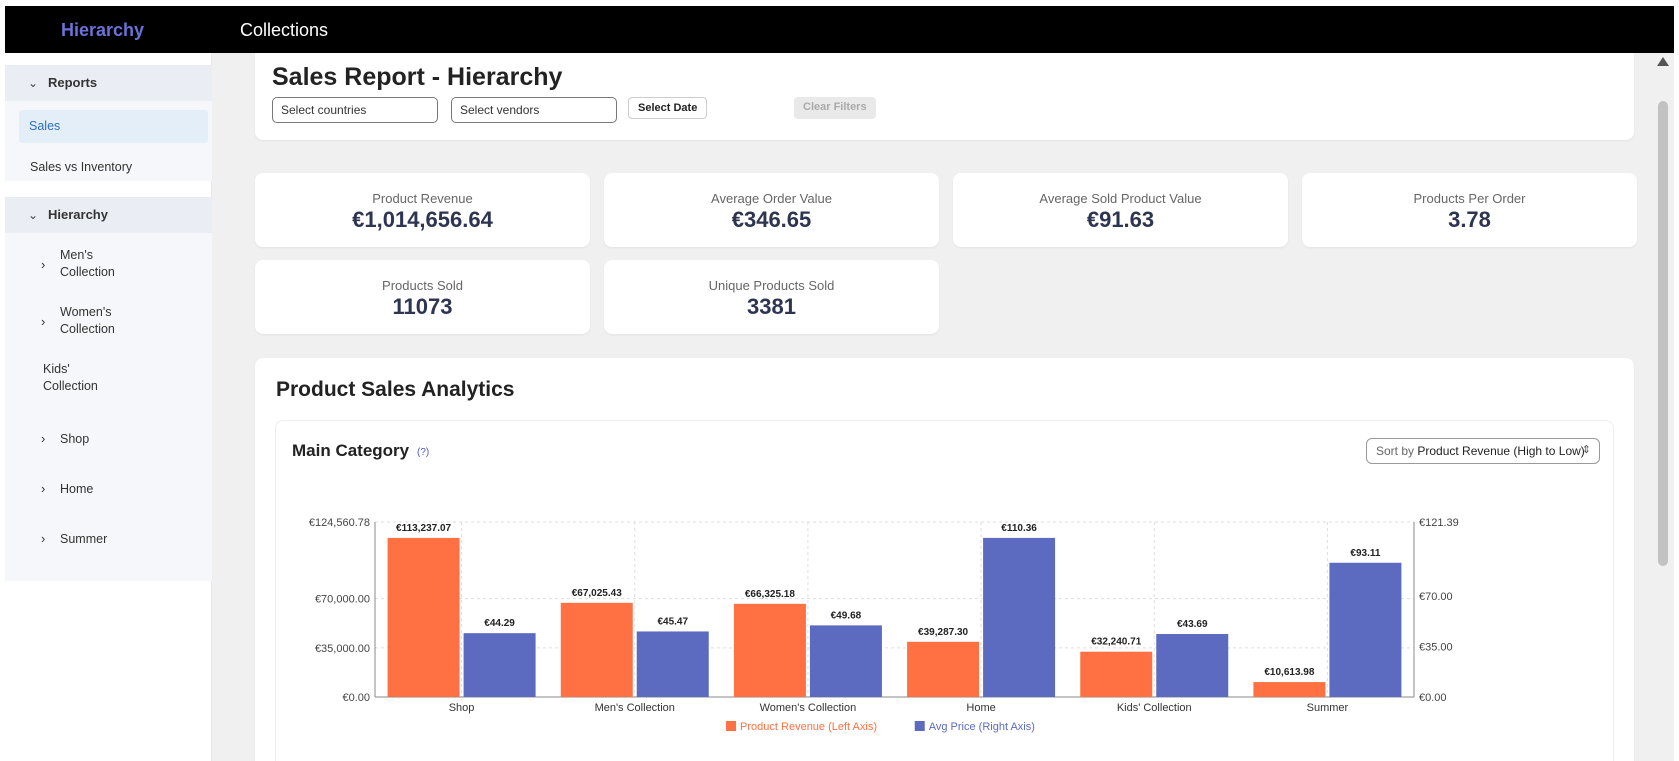  Describe the element at coordinates (1586, 450) in the screenshot. I see `sort-arrows-icon: ⇕` at that location.